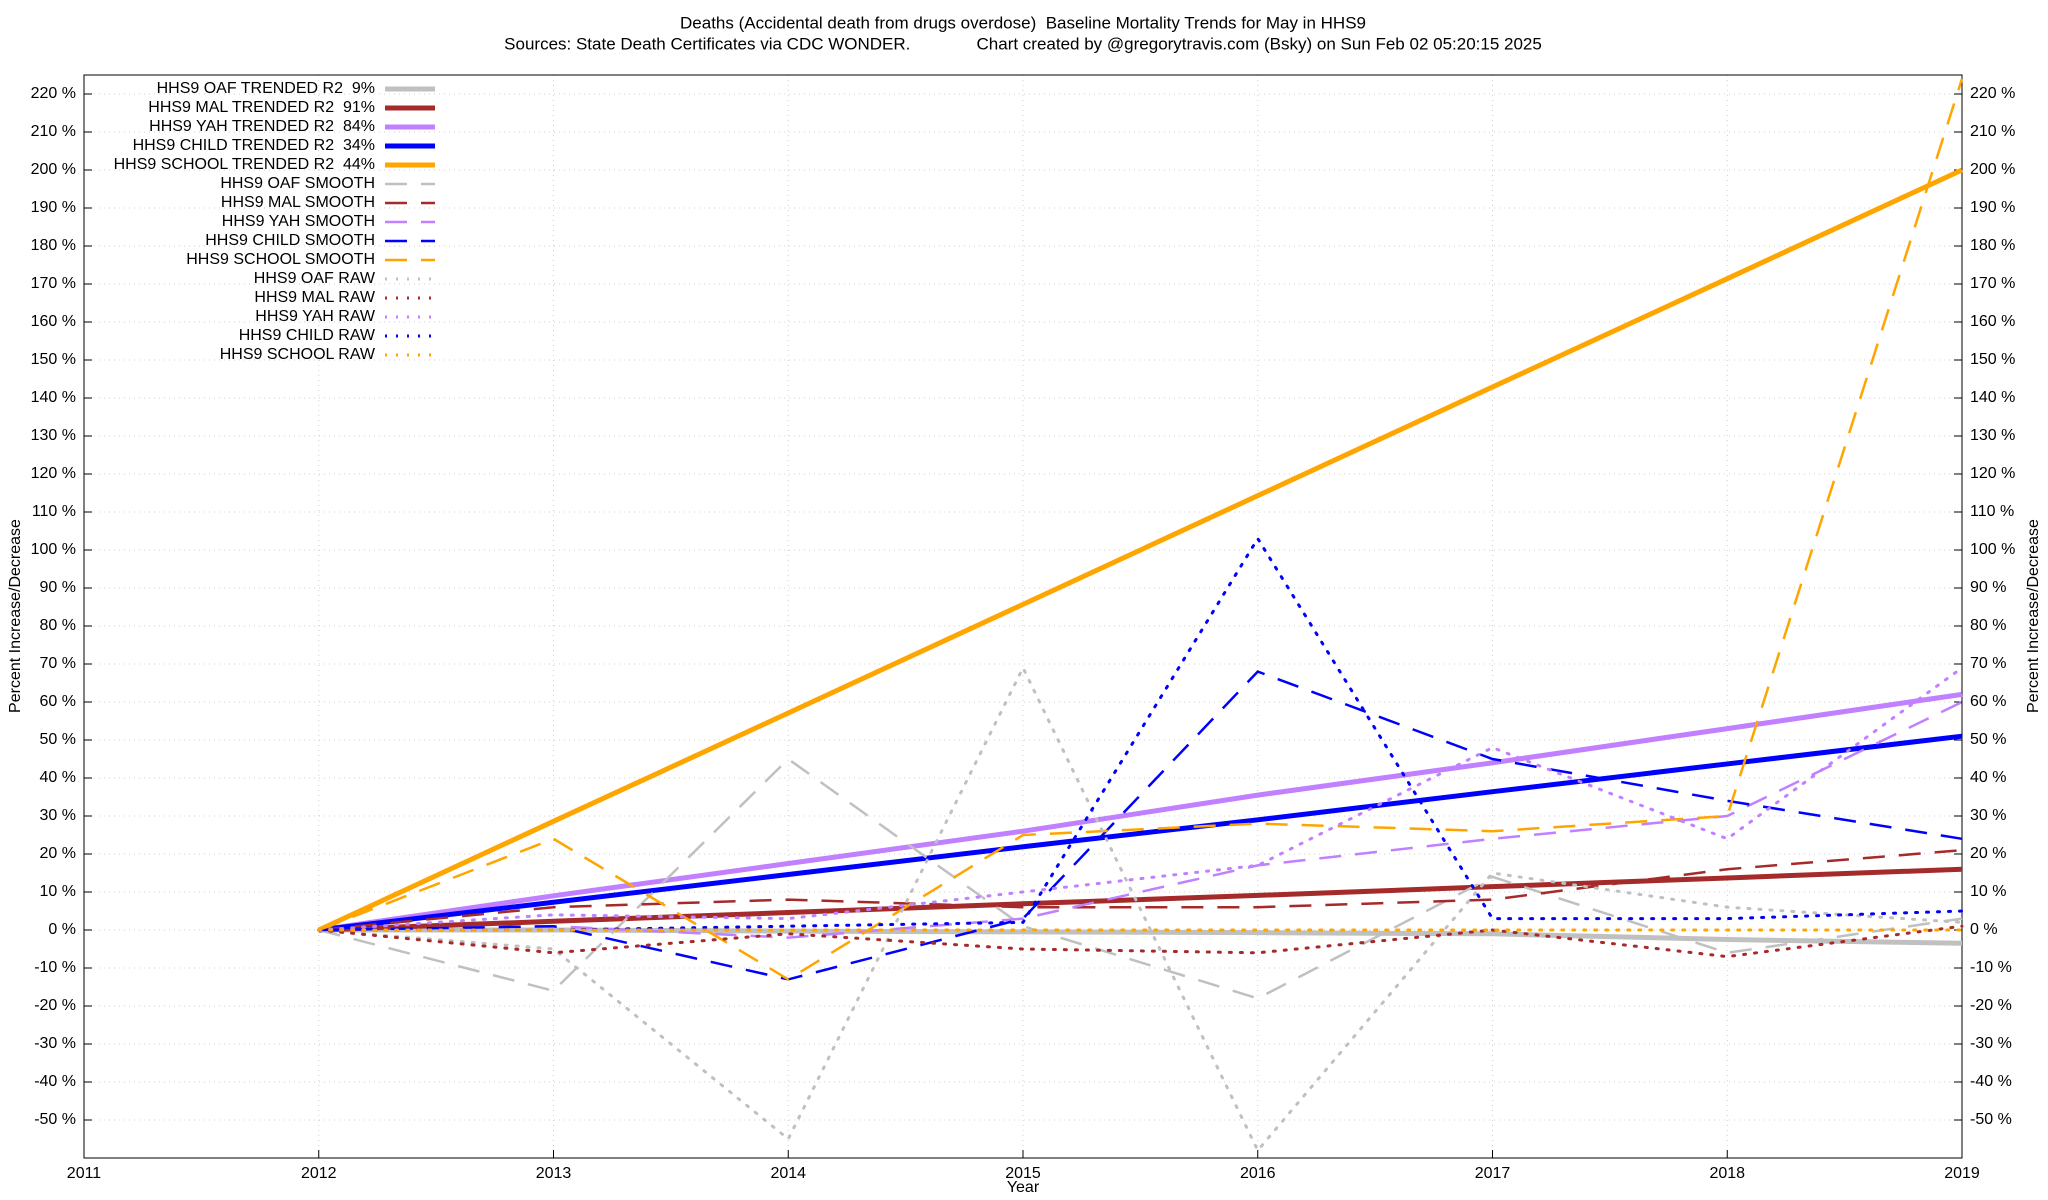  What do you see at coordinates (1988, 815) in the screenshot?
I see `y2-tick-label: 30 %` at bounding box center [1988, 815].